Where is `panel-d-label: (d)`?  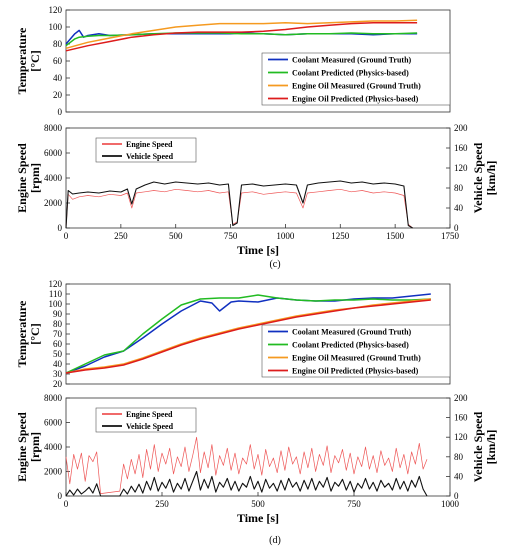
panel-d-label: (d) is located at coordinates (275, 540).